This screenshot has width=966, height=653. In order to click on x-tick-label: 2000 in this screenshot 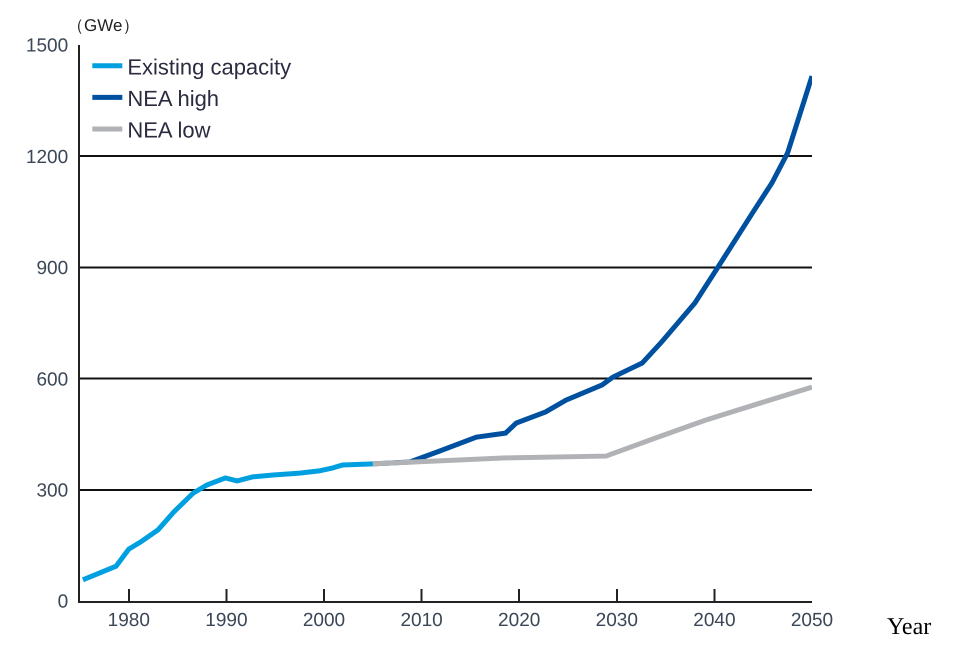, I will do `click(324, 620)`.